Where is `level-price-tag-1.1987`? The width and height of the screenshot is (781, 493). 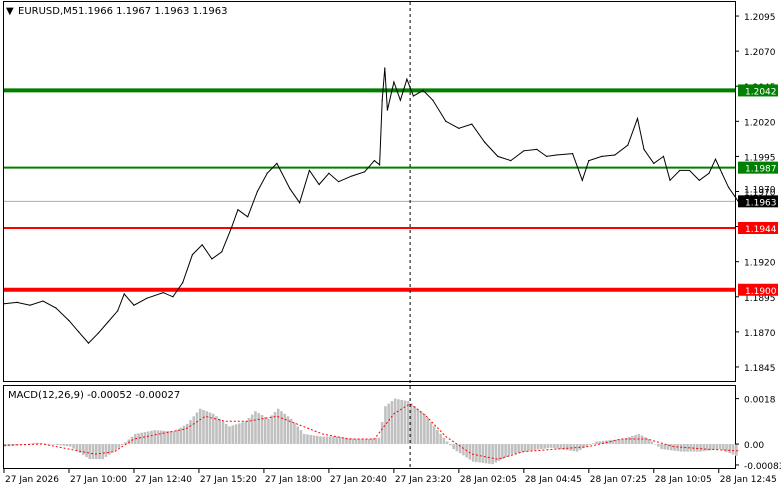 level-price-tag-1.1987 is located at coordinates (758, 167).